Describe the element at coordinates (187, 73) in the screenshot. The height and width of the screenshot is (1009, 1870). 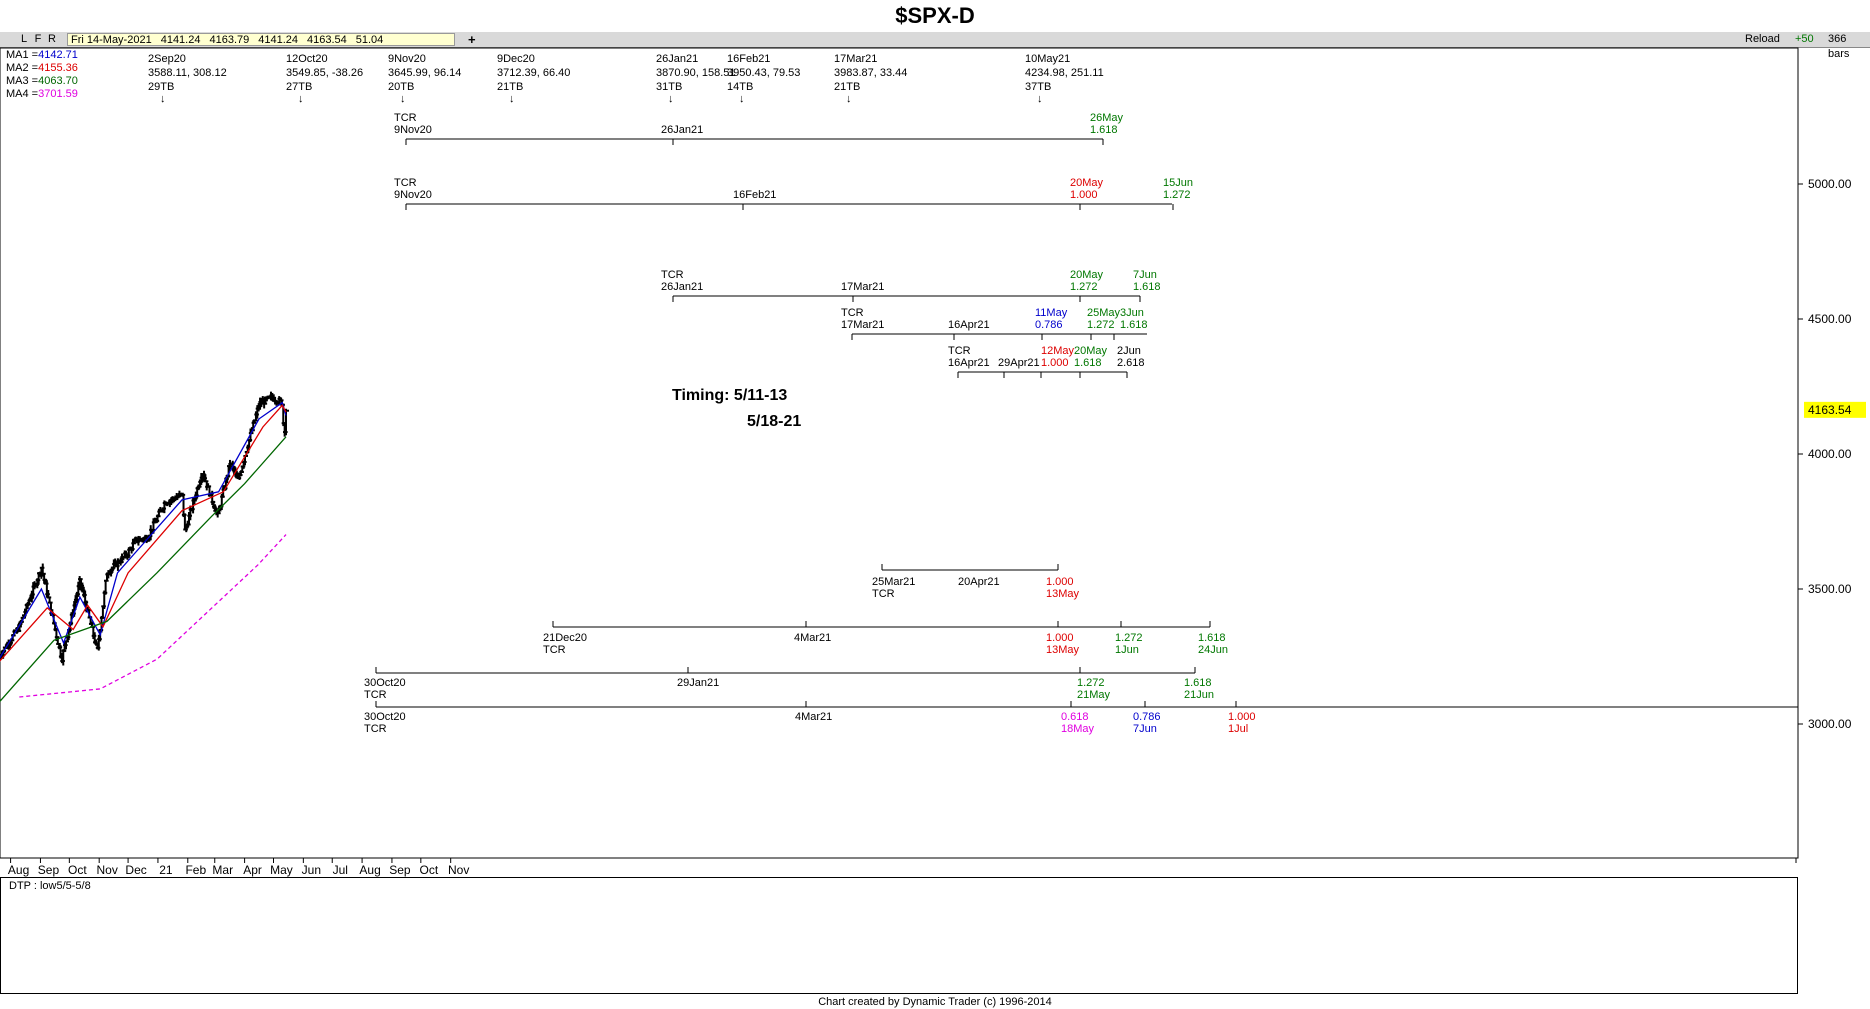
I see `swing-value-label: 3588.11, 308.12` at that location.